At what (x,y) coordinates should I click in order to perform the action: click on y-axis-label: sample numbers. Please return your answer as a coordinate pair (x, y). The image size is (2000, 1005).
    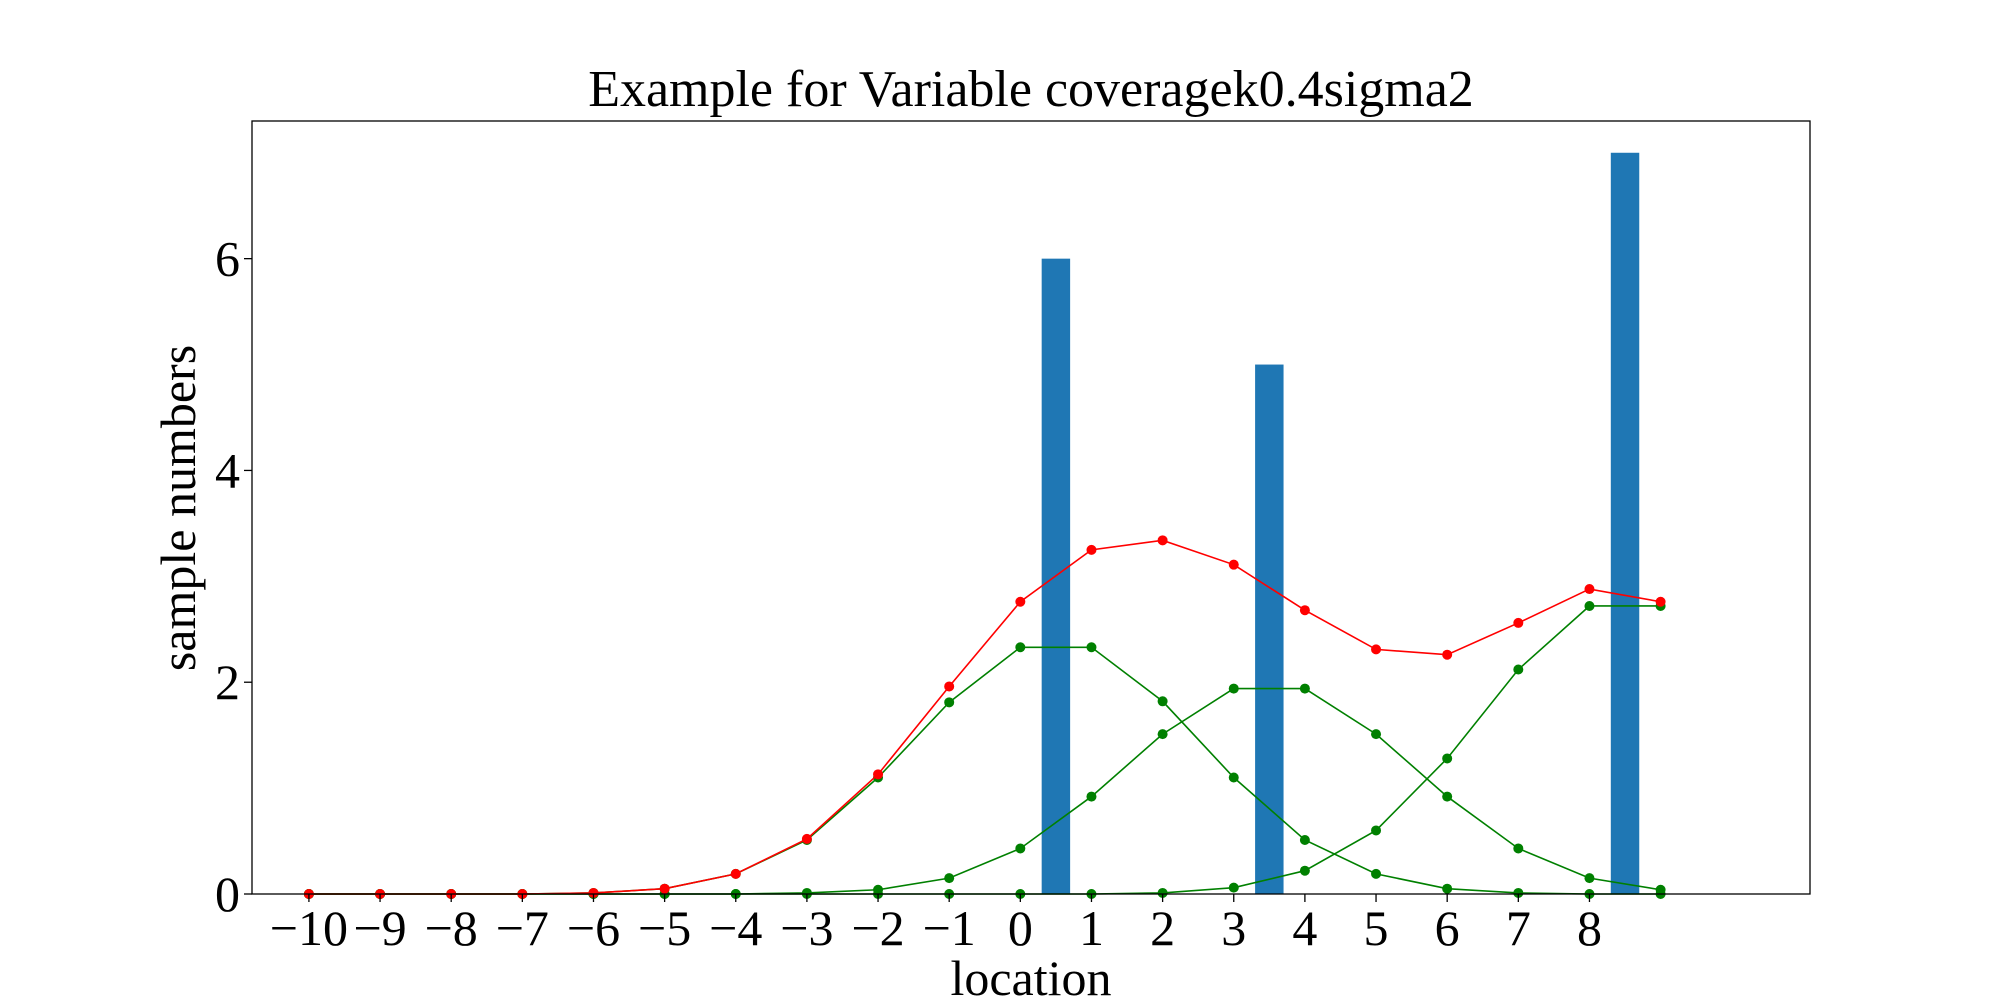
    Looking at the image, I should click on (178, 508).